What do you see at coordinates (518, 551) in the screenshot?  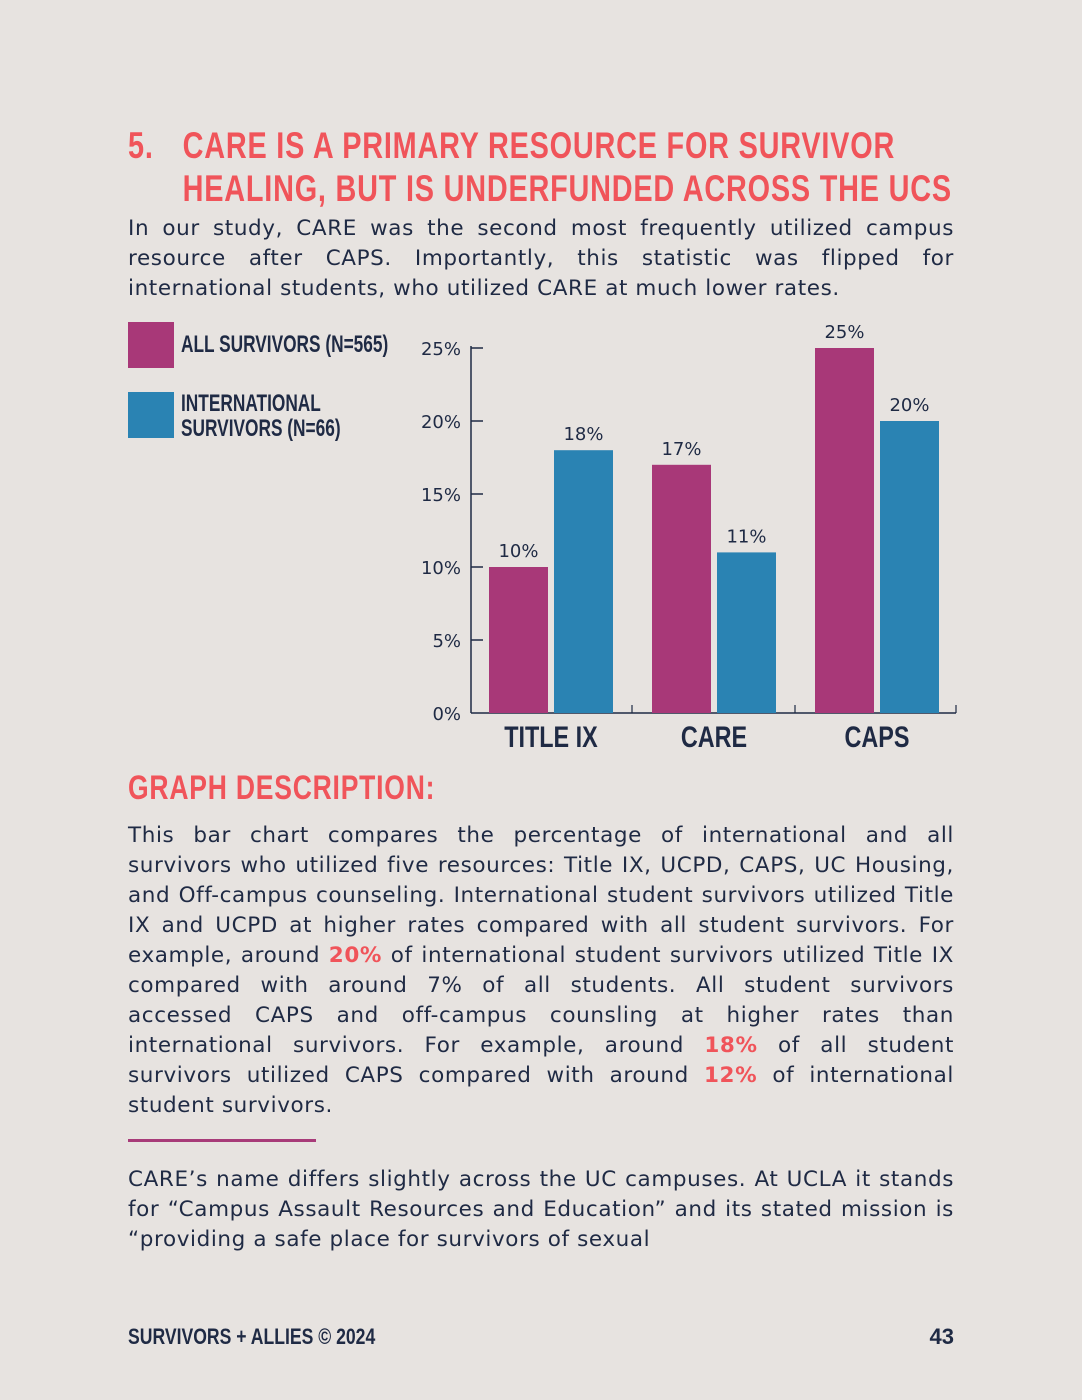 I see `bar-value-label: 10%` at bounding box center [518, 551].